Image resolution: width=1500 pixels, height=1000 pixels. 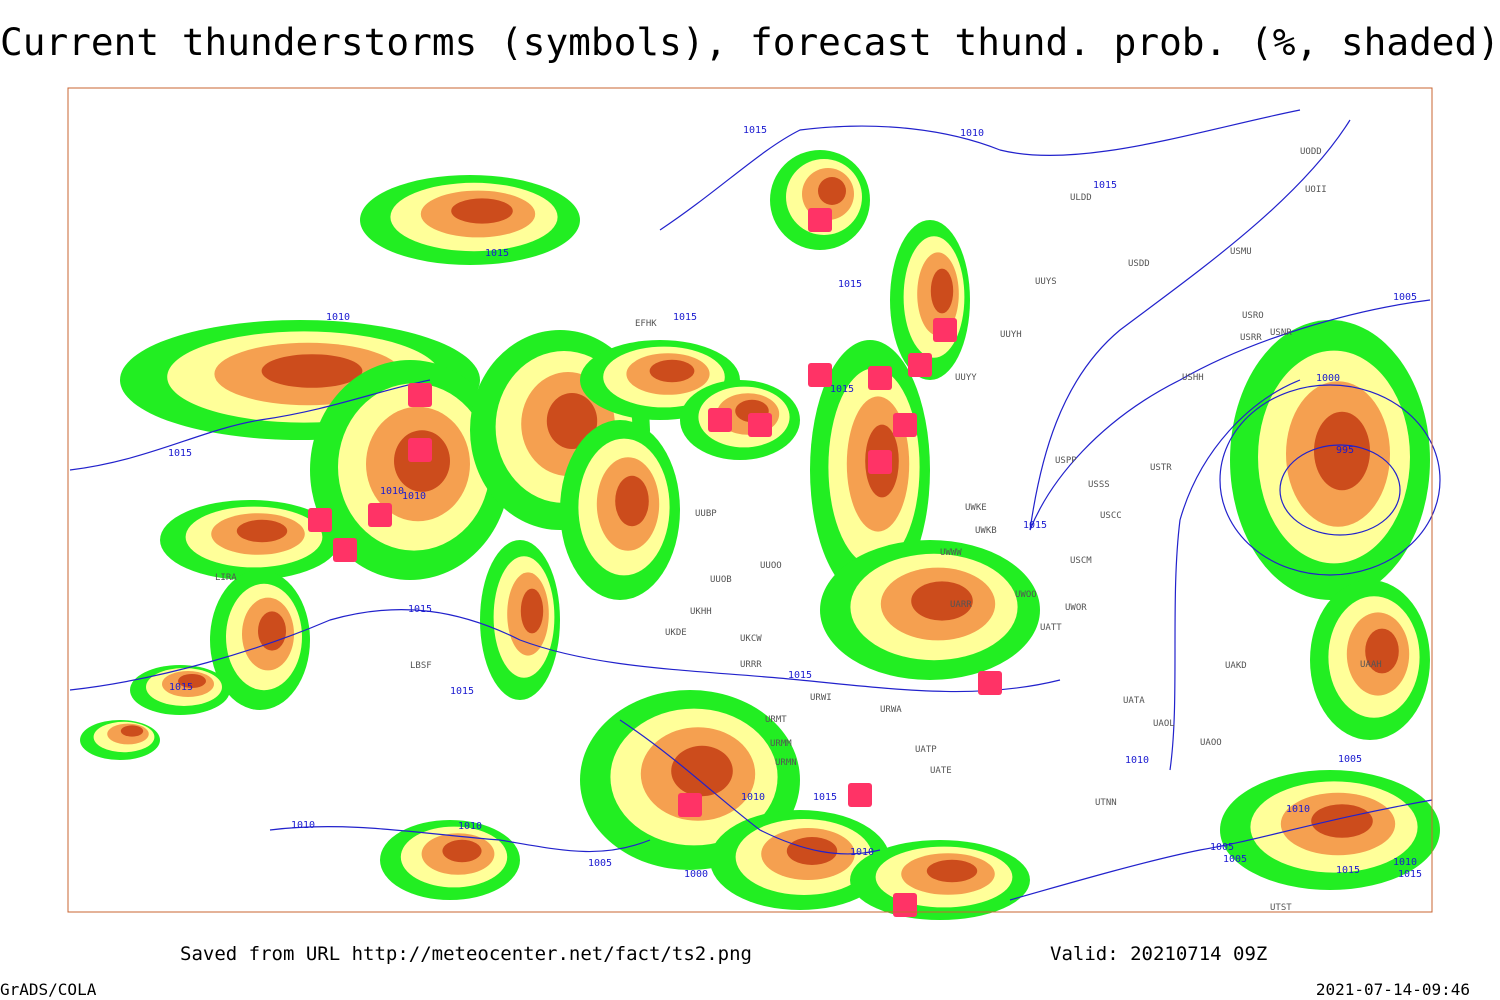 What do you see at coordinates (1099, 485) in the screenshot?
I see `station-label: USSS` at bounding box center [1099, 485].